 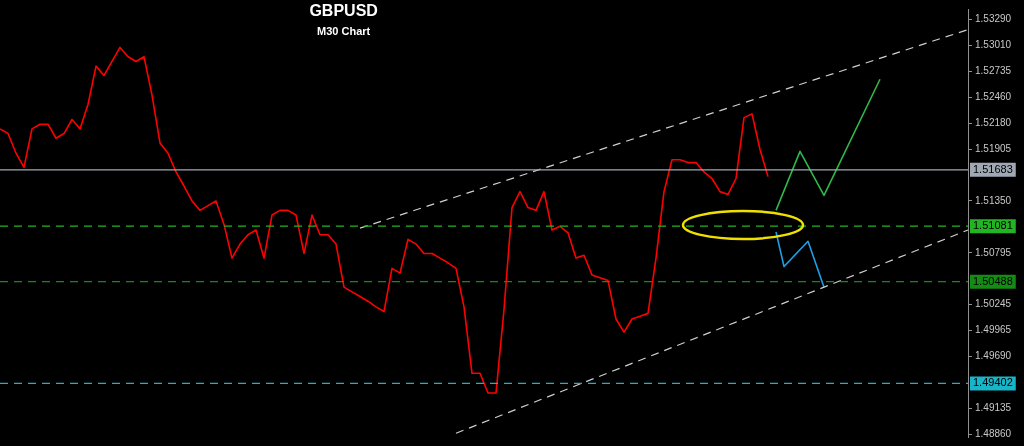 I want to click on y-tick-label: 1.52460, so click(x=993, y=96).